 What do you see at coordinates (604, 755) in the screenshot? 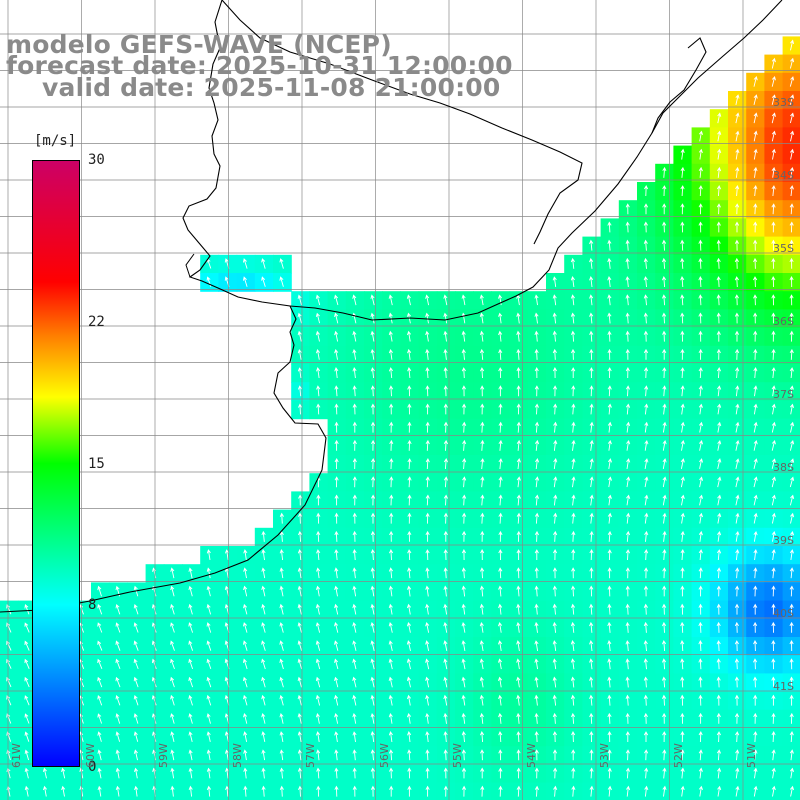
I see `longitude-label: 53W` at bounding box center [604, 755].